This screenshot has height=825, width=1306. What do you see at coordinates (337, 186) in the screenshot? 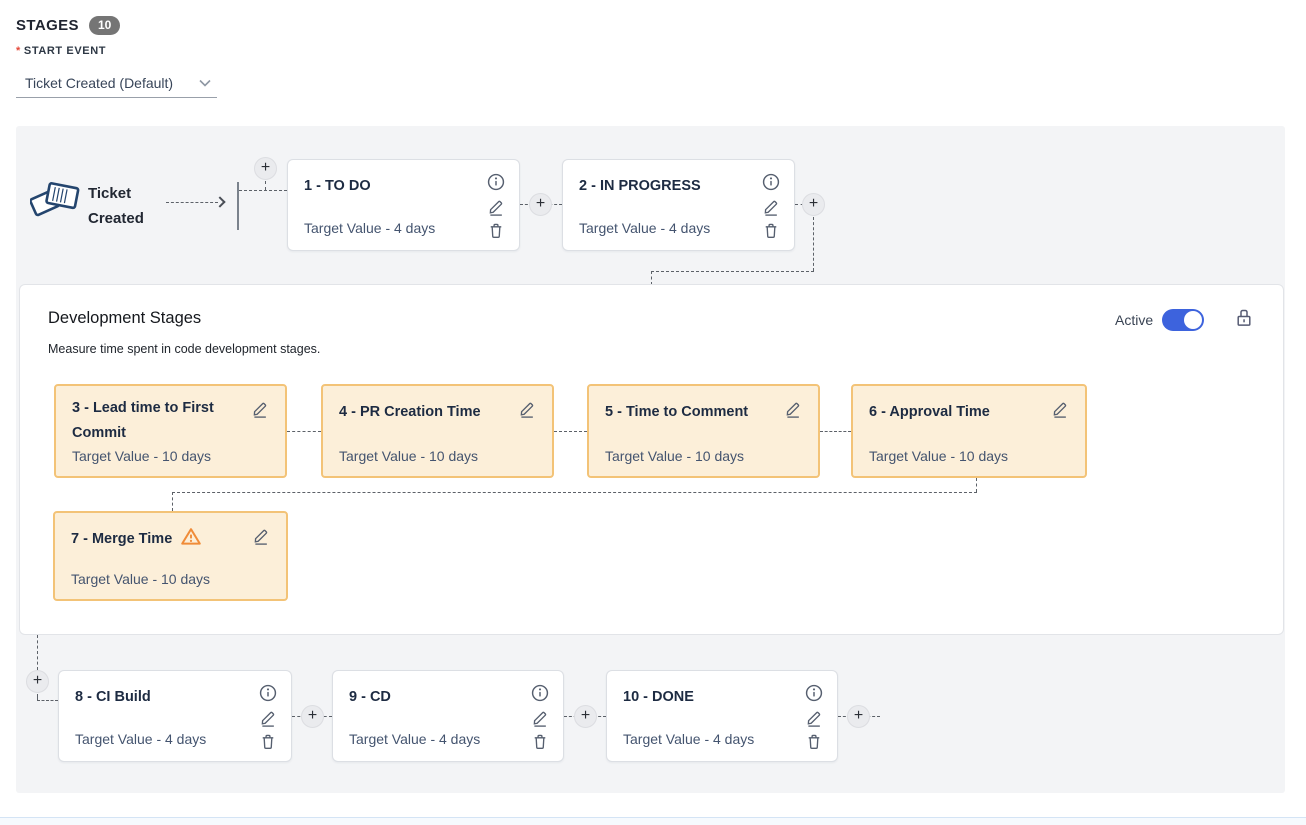
I see `stage-title: 1 - TO DO` at bounding box center [337, 186].